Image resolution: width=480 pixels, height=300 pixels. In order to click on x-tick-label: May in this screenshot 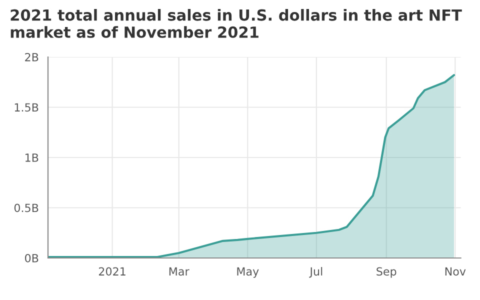, I will do `click(248, 272)`.